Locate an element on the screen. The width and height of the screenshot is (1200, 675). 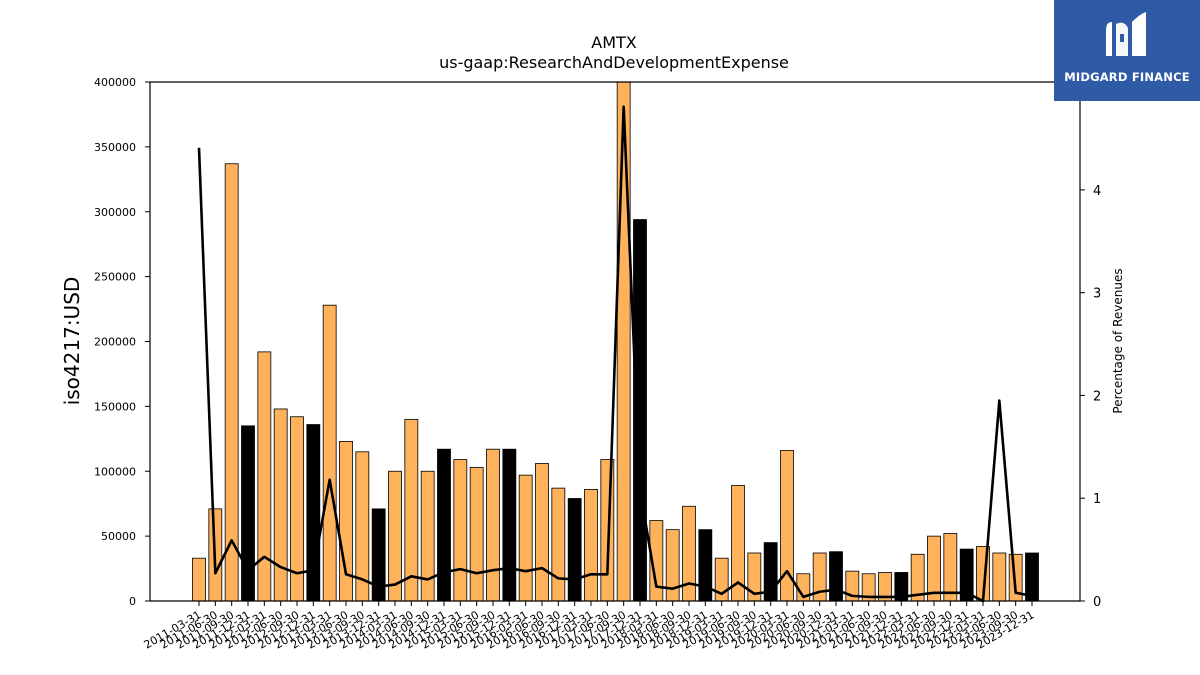
brand-logo: MIDGARD FINANCE is located at coordinates (1127, 50).